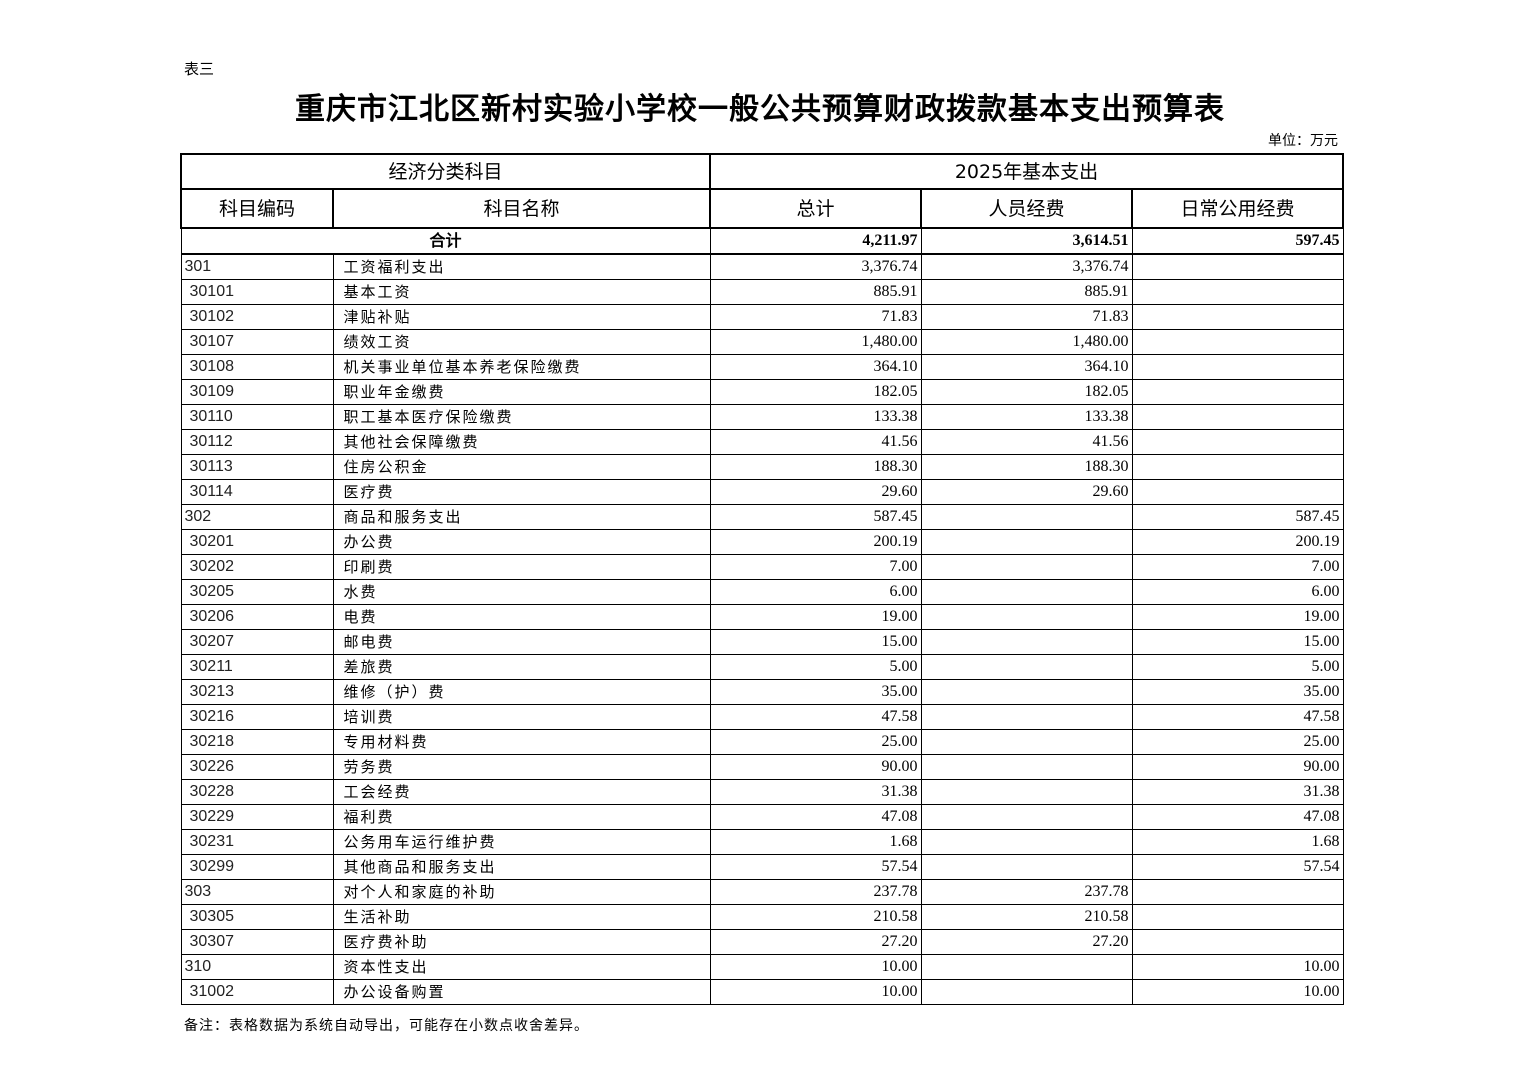 The width and height of the screenshot is (1520, 1074). I want to click on cell-personnel: 885.91, so click(1026, 292).